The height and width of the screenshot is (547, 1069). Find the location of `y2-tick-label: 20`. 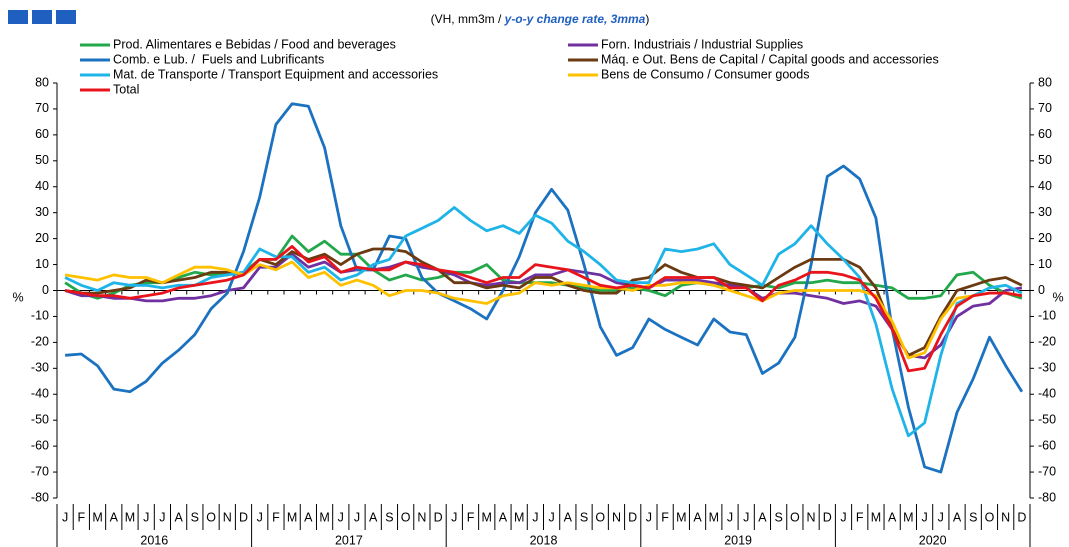

y2-tick-label: 20 is located at coordinates (1045, 238).